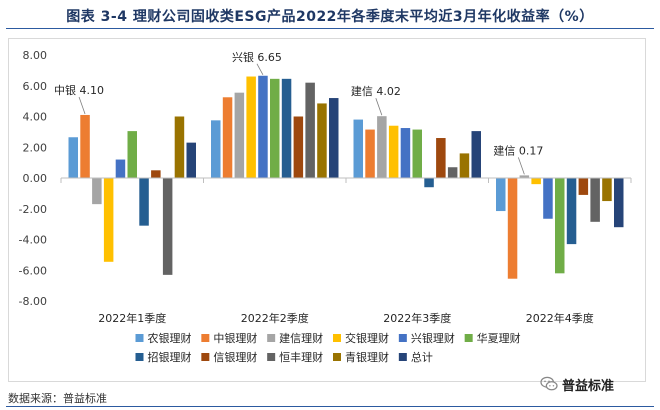 Image resolution: width=660 pixels, height=410 pixels. What do you see at coordinates (257, 57) in the screenshot?
I see `callout-label: 兴银 6.65` at bounding box center [257, 57].